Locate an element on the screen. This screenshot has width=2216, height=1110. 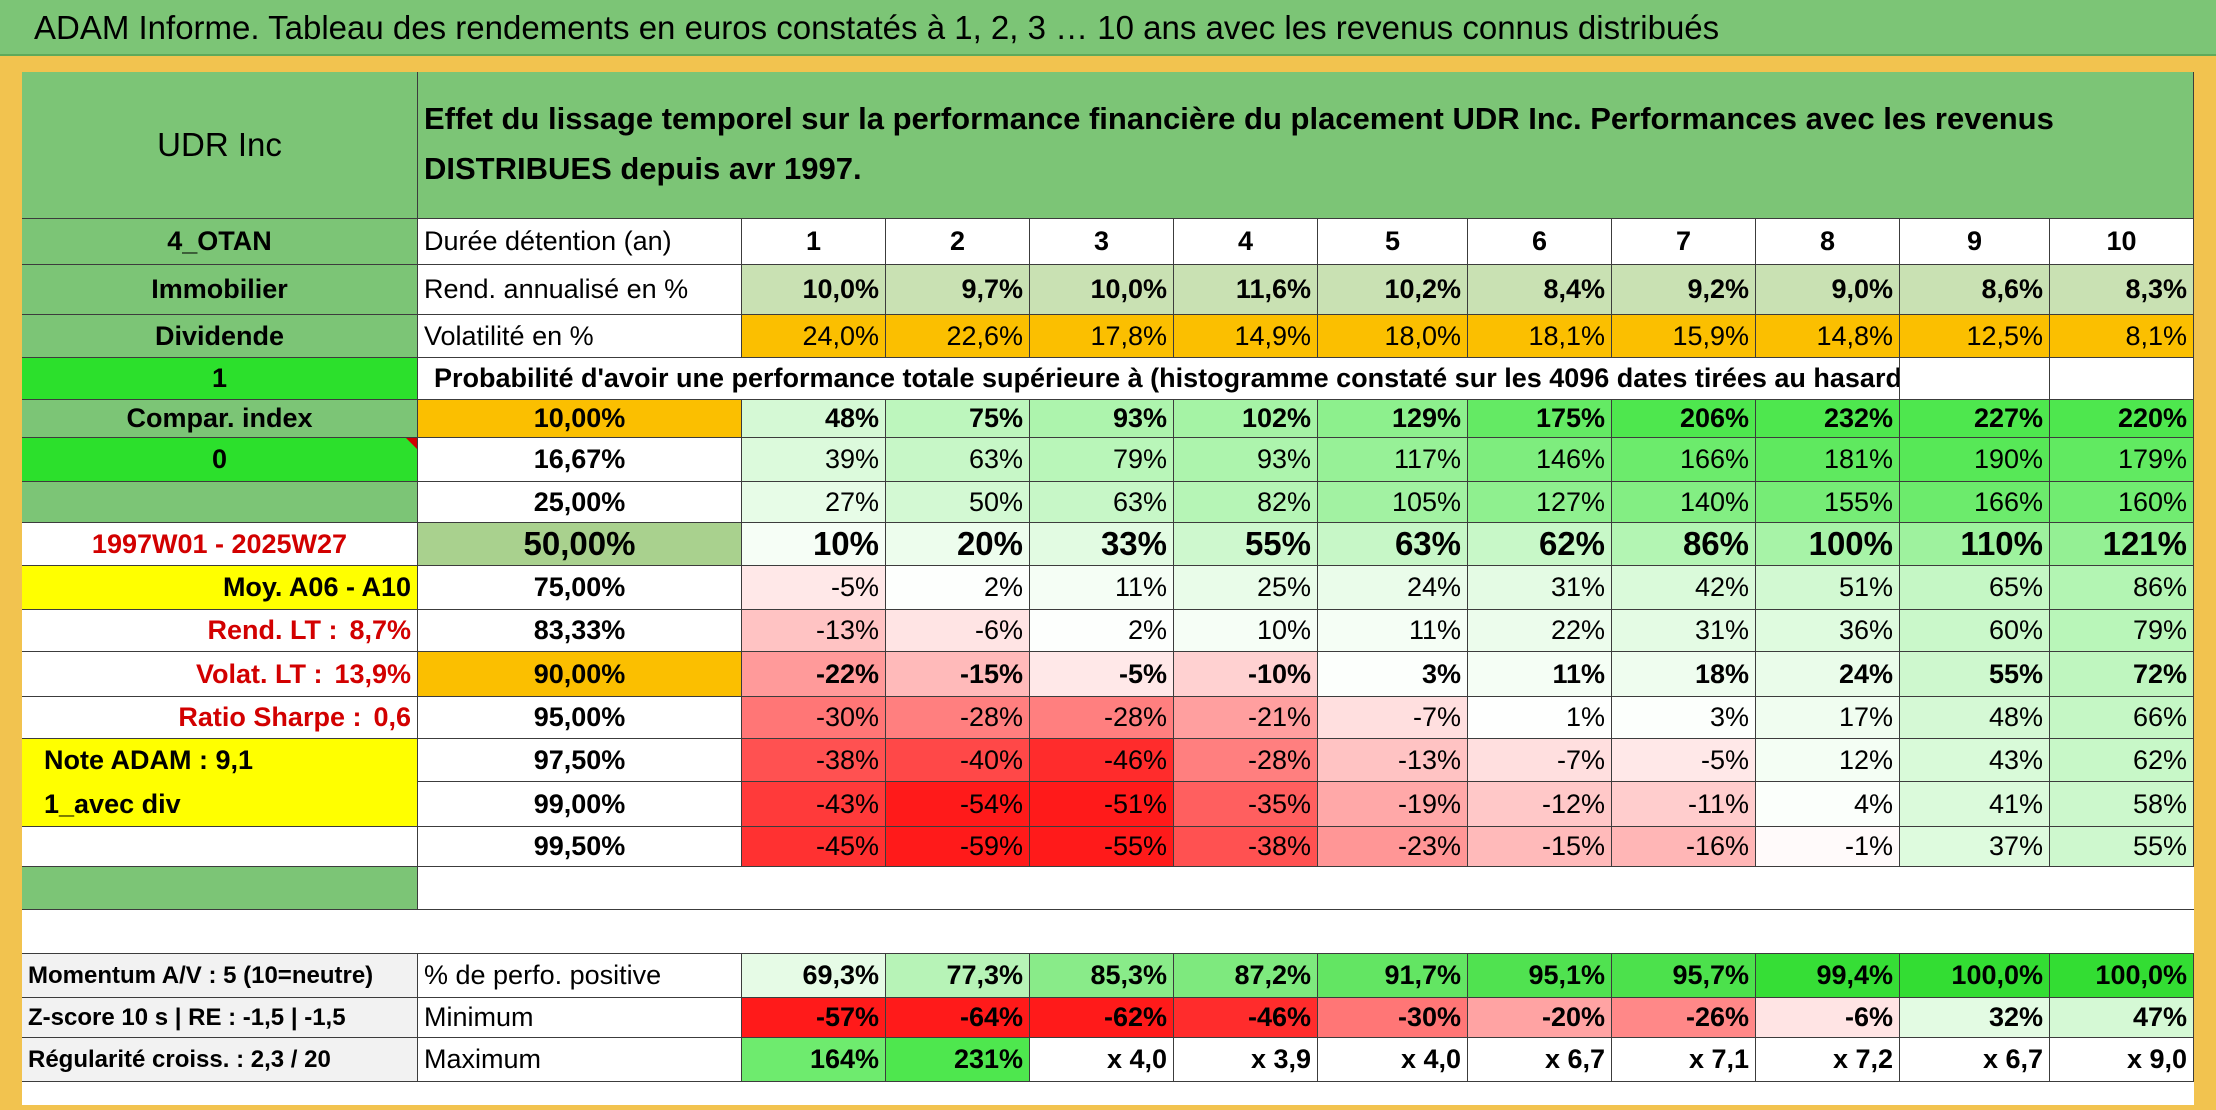
spacer-row is located at coordinates (1306, 888).